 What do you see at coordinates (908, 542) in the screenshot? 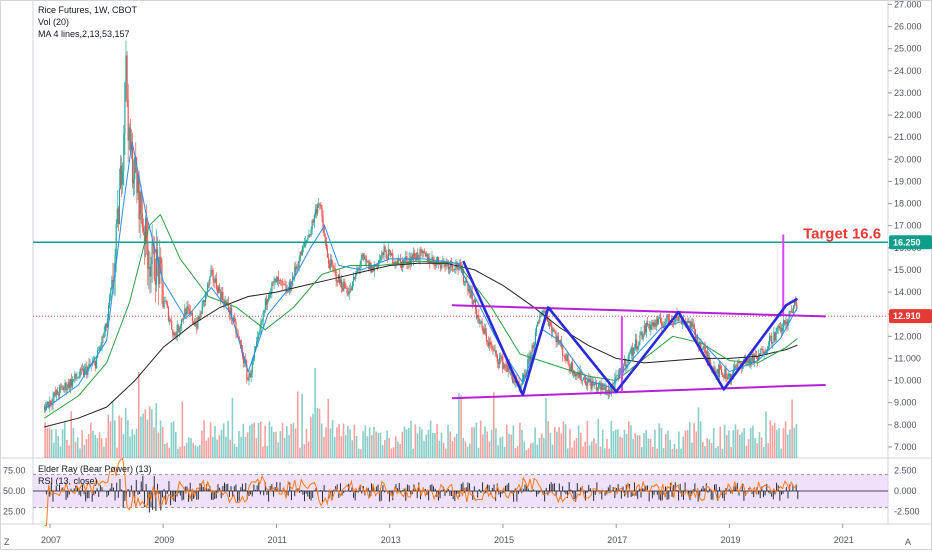
I see `auto-scale-button: A` at bounding box center [908, 542].